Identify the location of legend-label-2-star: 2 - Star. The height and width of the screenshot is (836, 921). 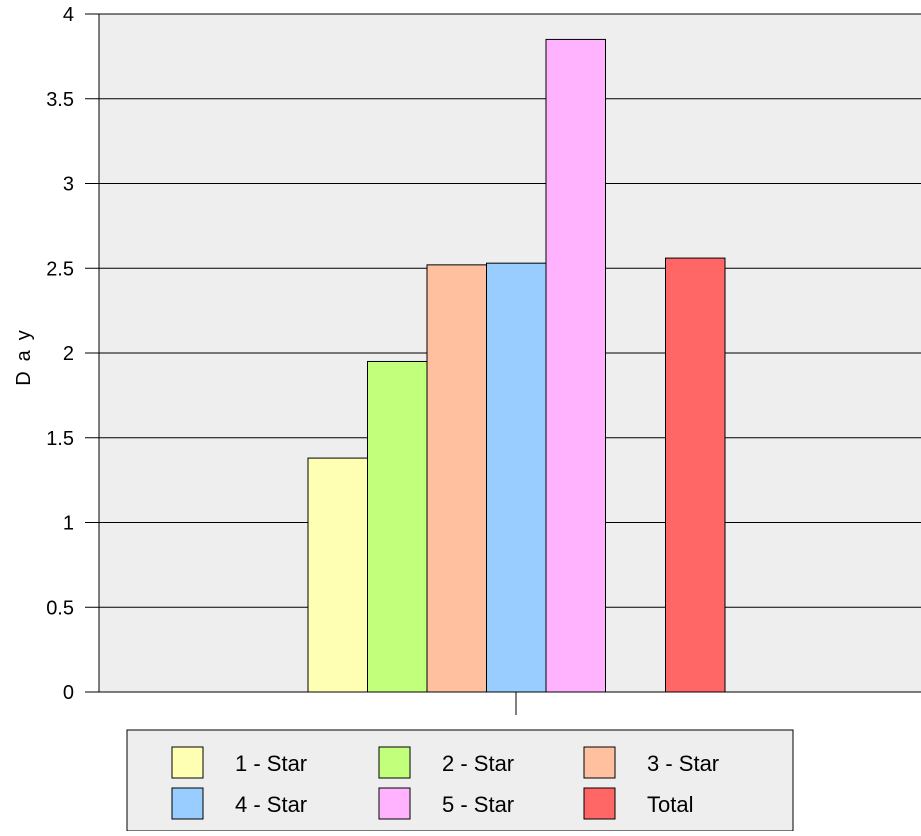
(478, 763).